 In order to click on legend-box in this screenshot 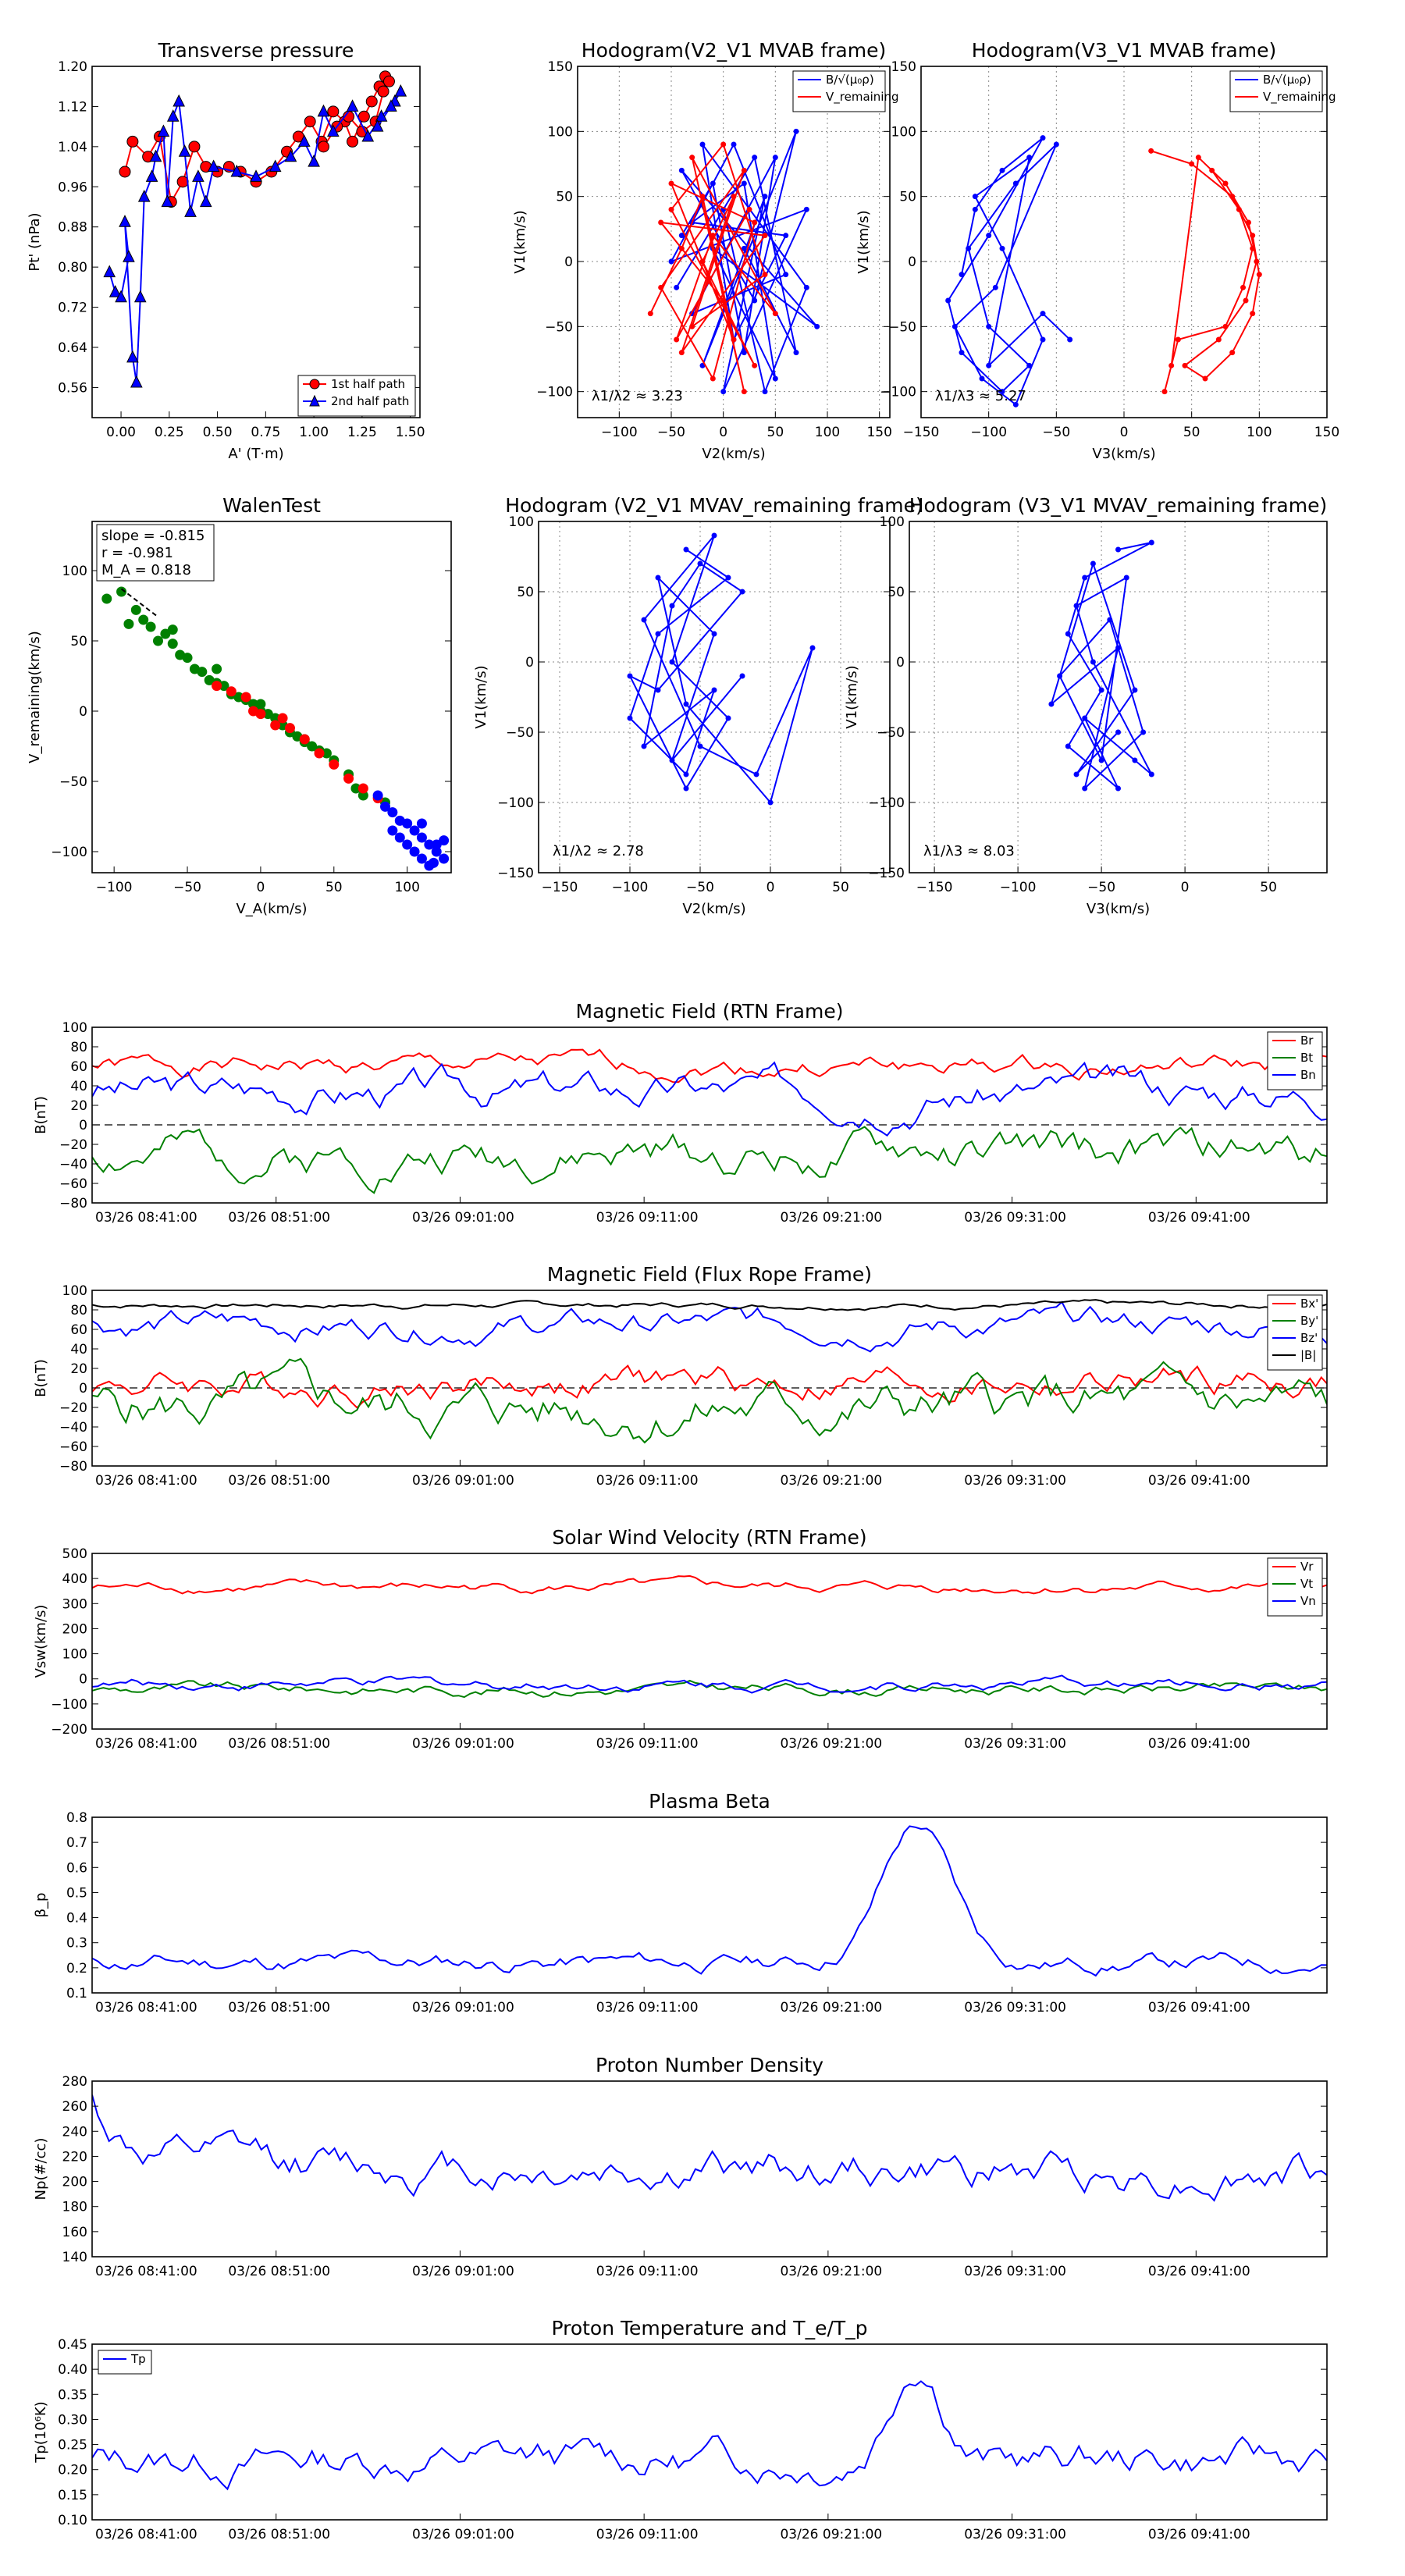, I will do `click(1295, 1587)`.